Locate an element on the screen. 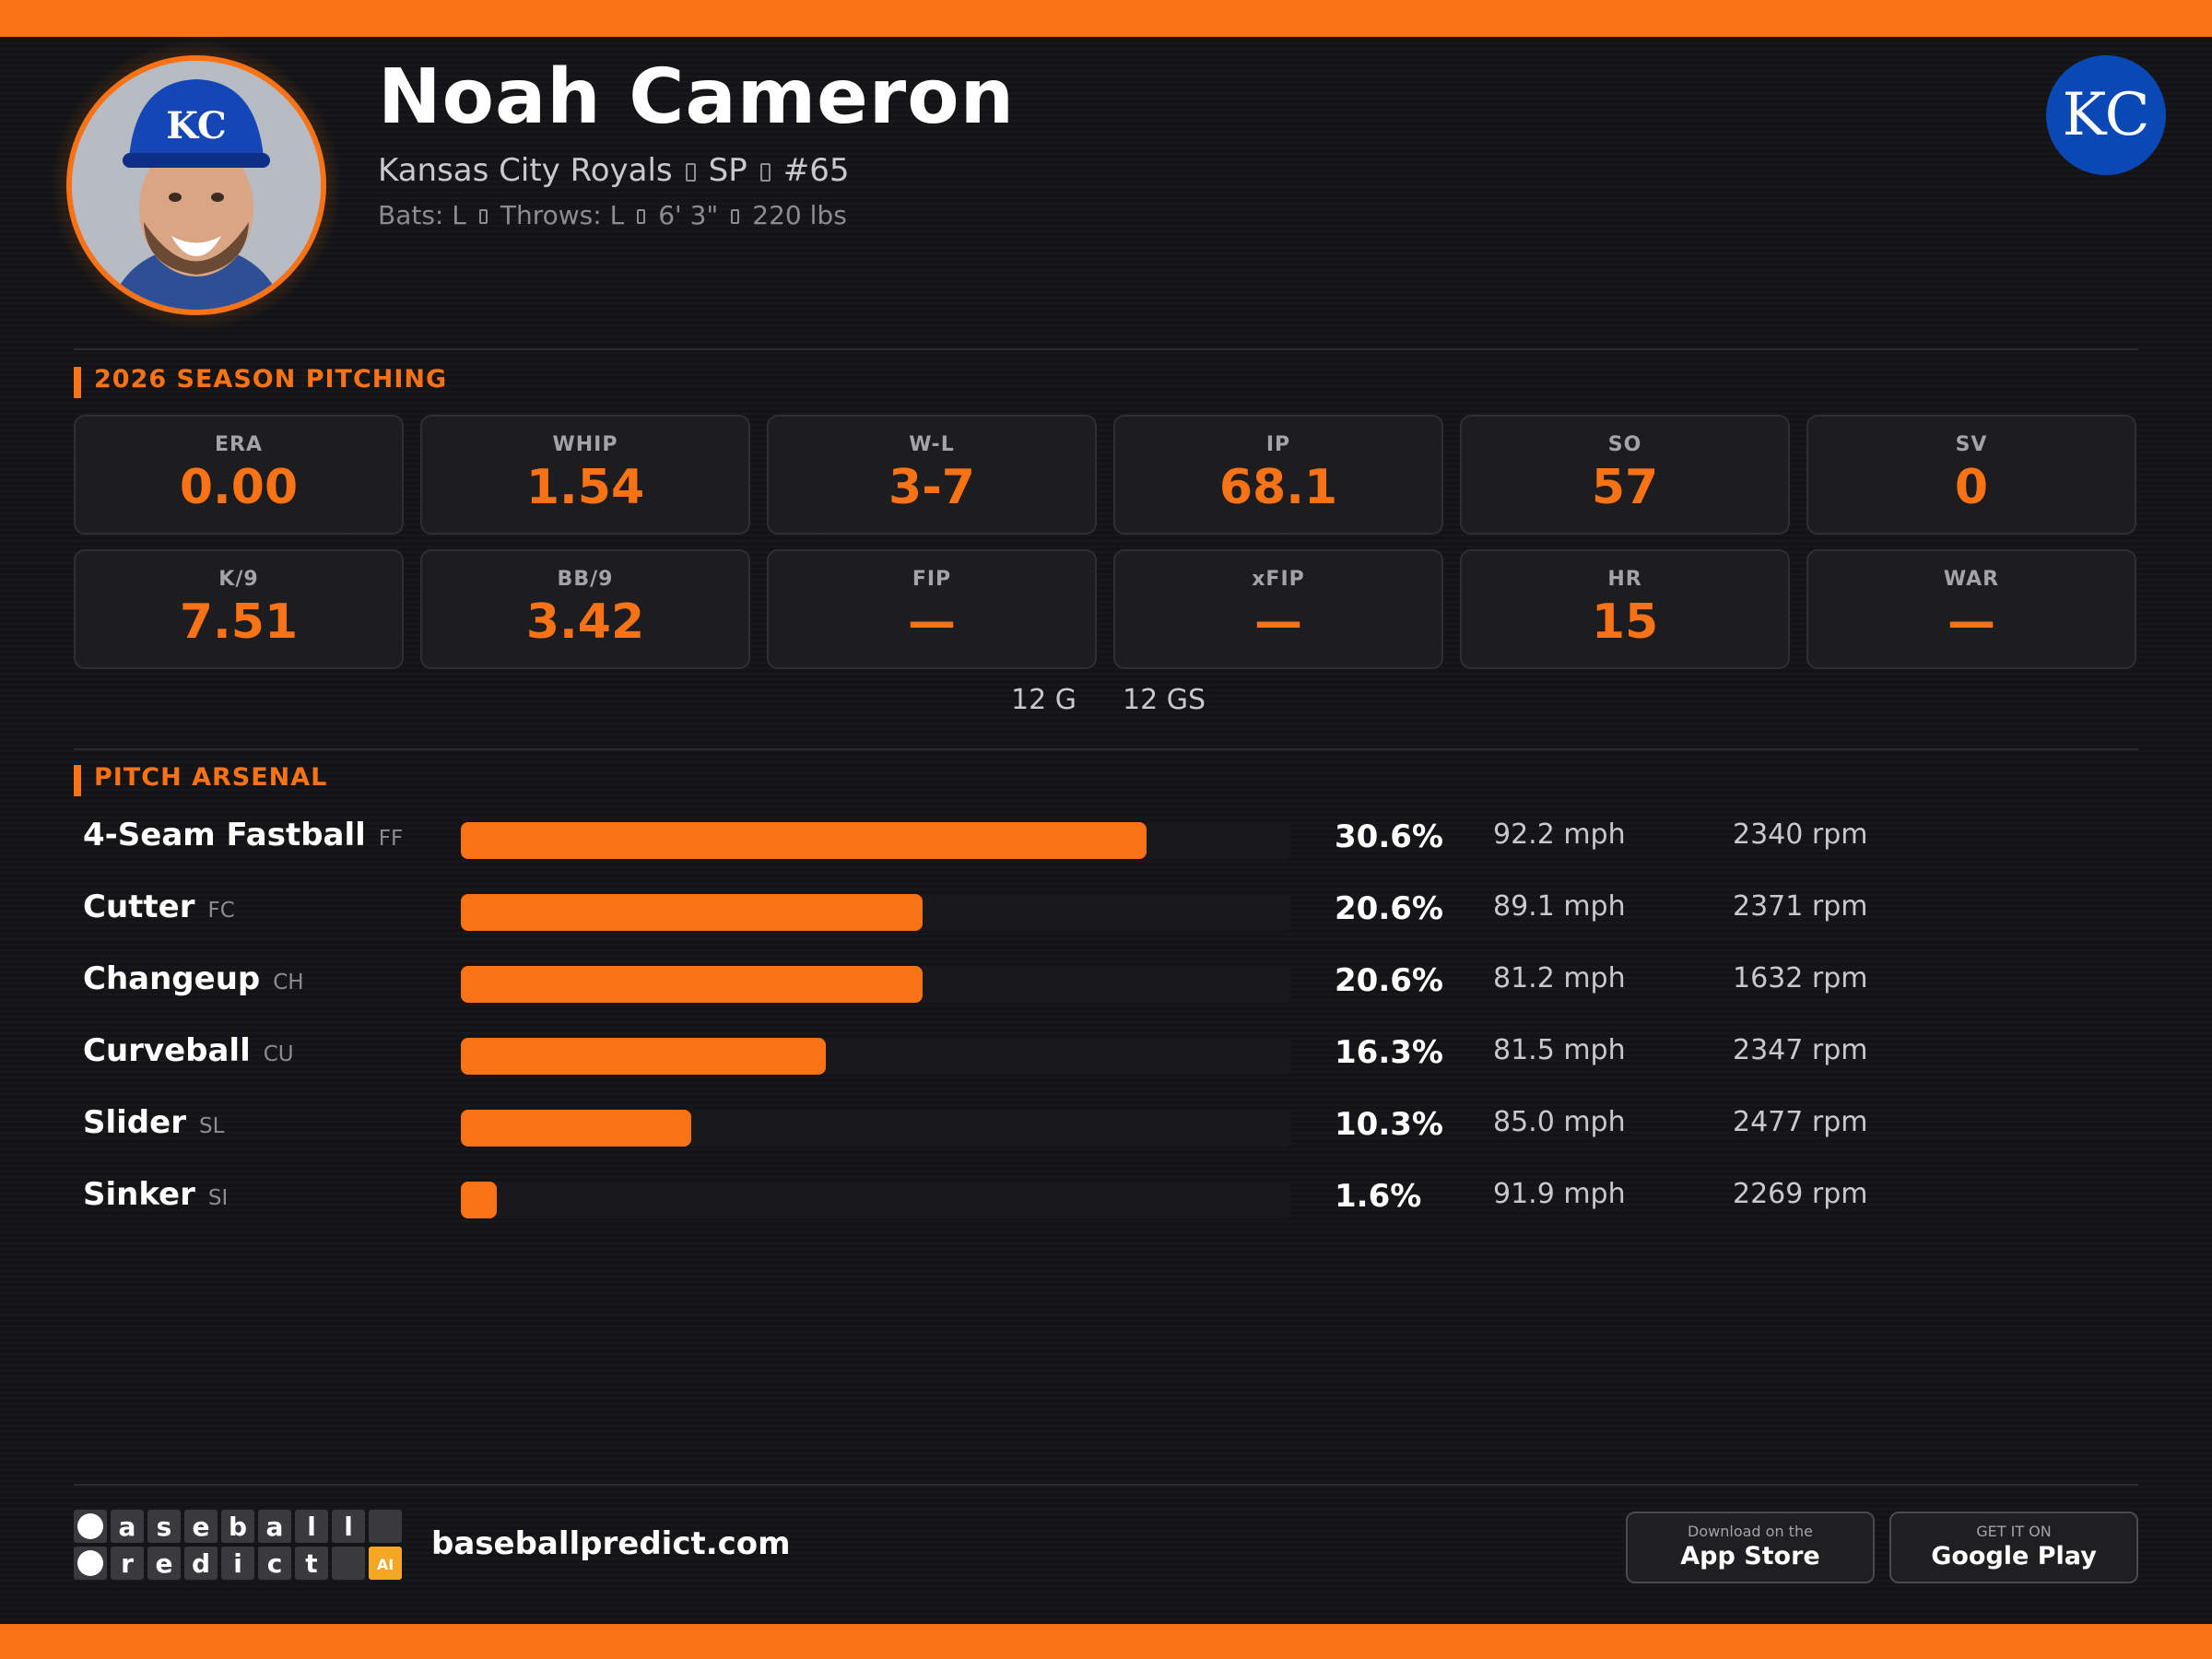 The width and height of the screenshot is (2212, 1659). pitch-code: CH is located at coordinates (288, 982).